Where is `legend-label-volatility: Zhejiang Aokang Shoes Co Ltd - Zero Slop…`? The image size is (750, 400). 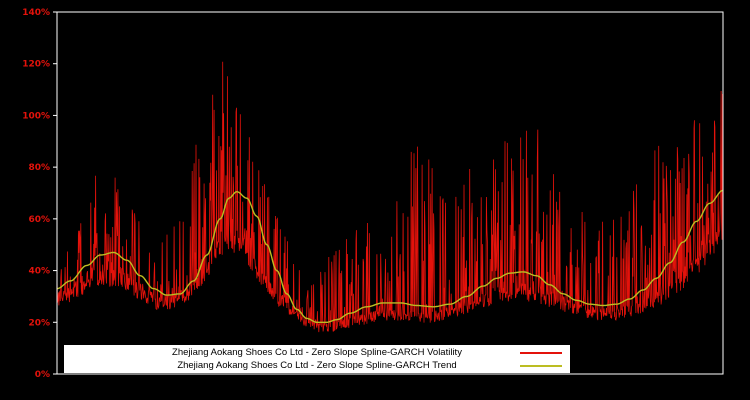 legend-label-volatility: Zhejiang Aokang Shoes Co Ltd - Zero Slop… is located at coordinates (317, 352).